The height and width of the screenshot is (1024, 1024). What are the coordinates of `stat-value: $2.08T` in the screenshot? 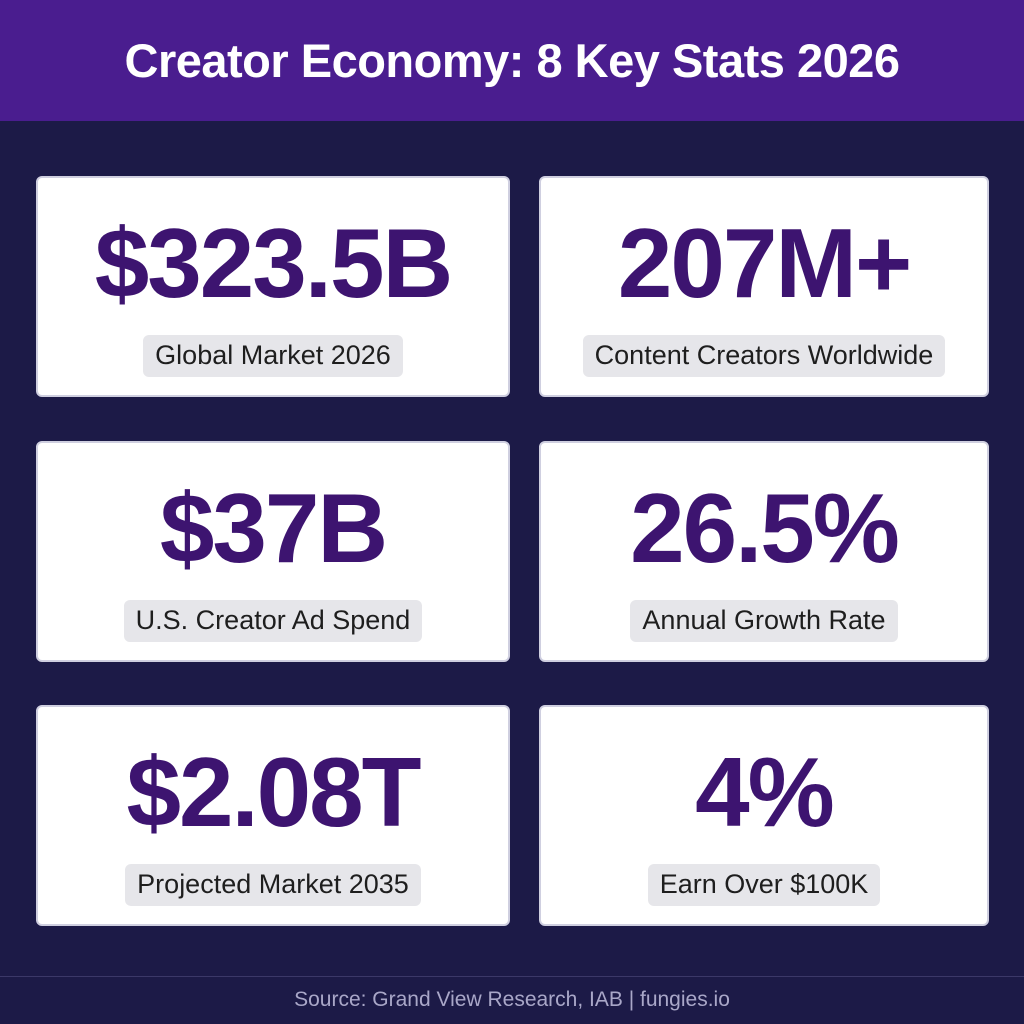 It's located at (273, 792).